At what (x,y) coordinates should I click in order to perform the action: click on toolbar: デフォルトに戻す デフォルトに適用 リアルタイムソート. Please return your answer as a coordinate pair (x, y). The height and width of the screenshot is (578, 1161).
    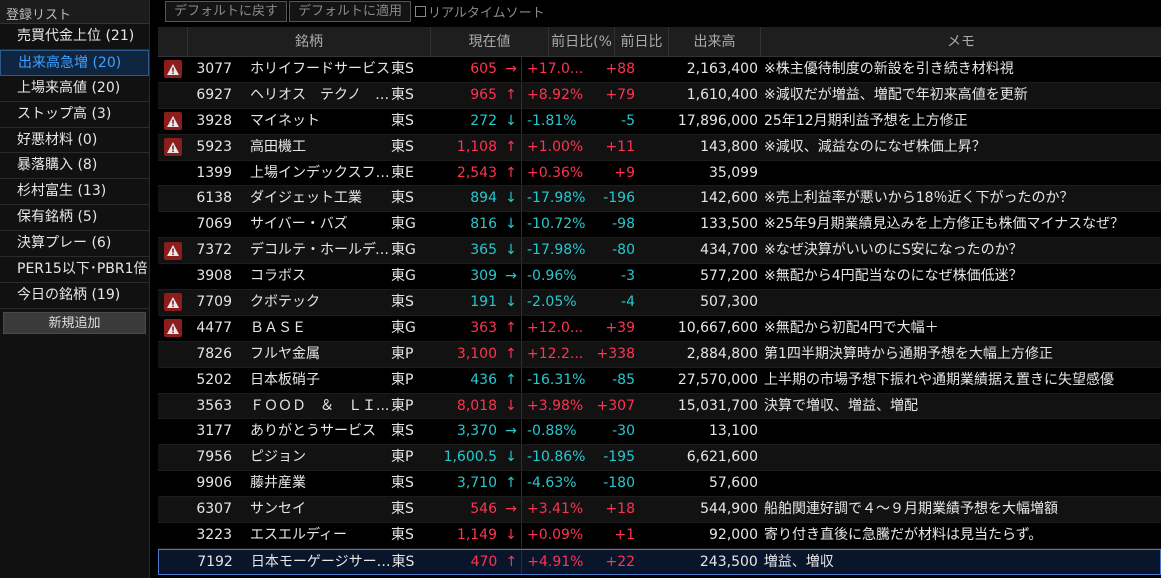
    Looking at the image, I should click on (355, 11).